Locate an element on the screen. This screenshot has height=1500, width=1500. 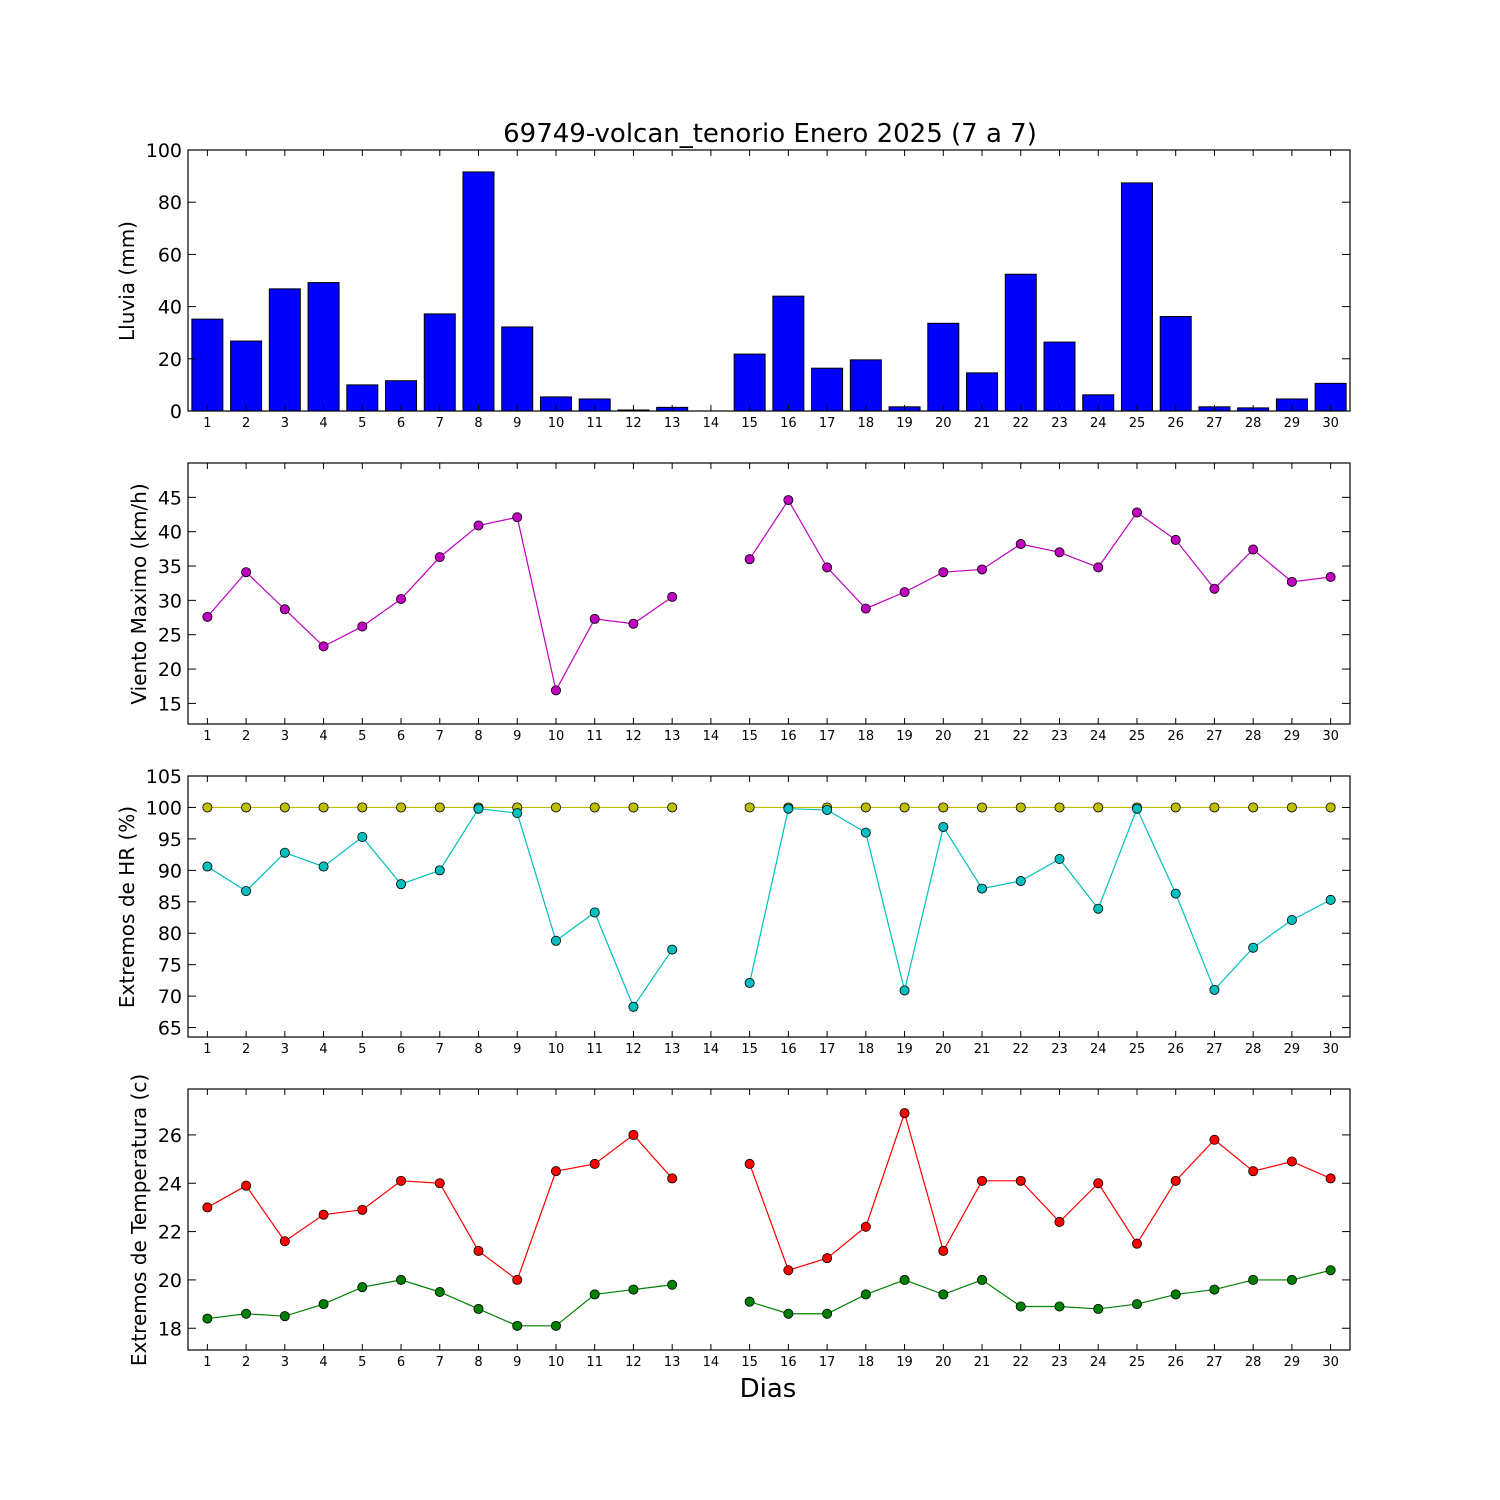
humidity-xtick-label: 2 is located at coordinates (246, 1049).